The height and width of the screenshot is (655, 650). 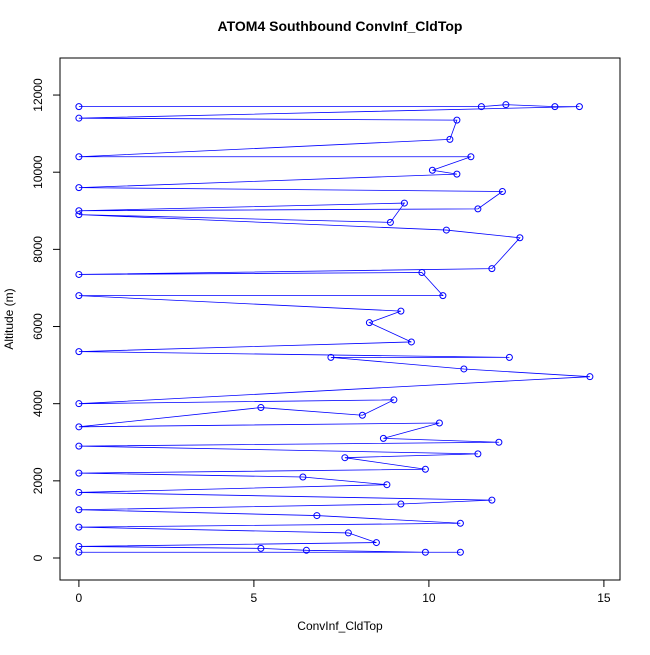 What do you see at coordinates (38, 326) in the screenshot?
I see `y-tick-label: 6000` at bounding box center [38, 326].